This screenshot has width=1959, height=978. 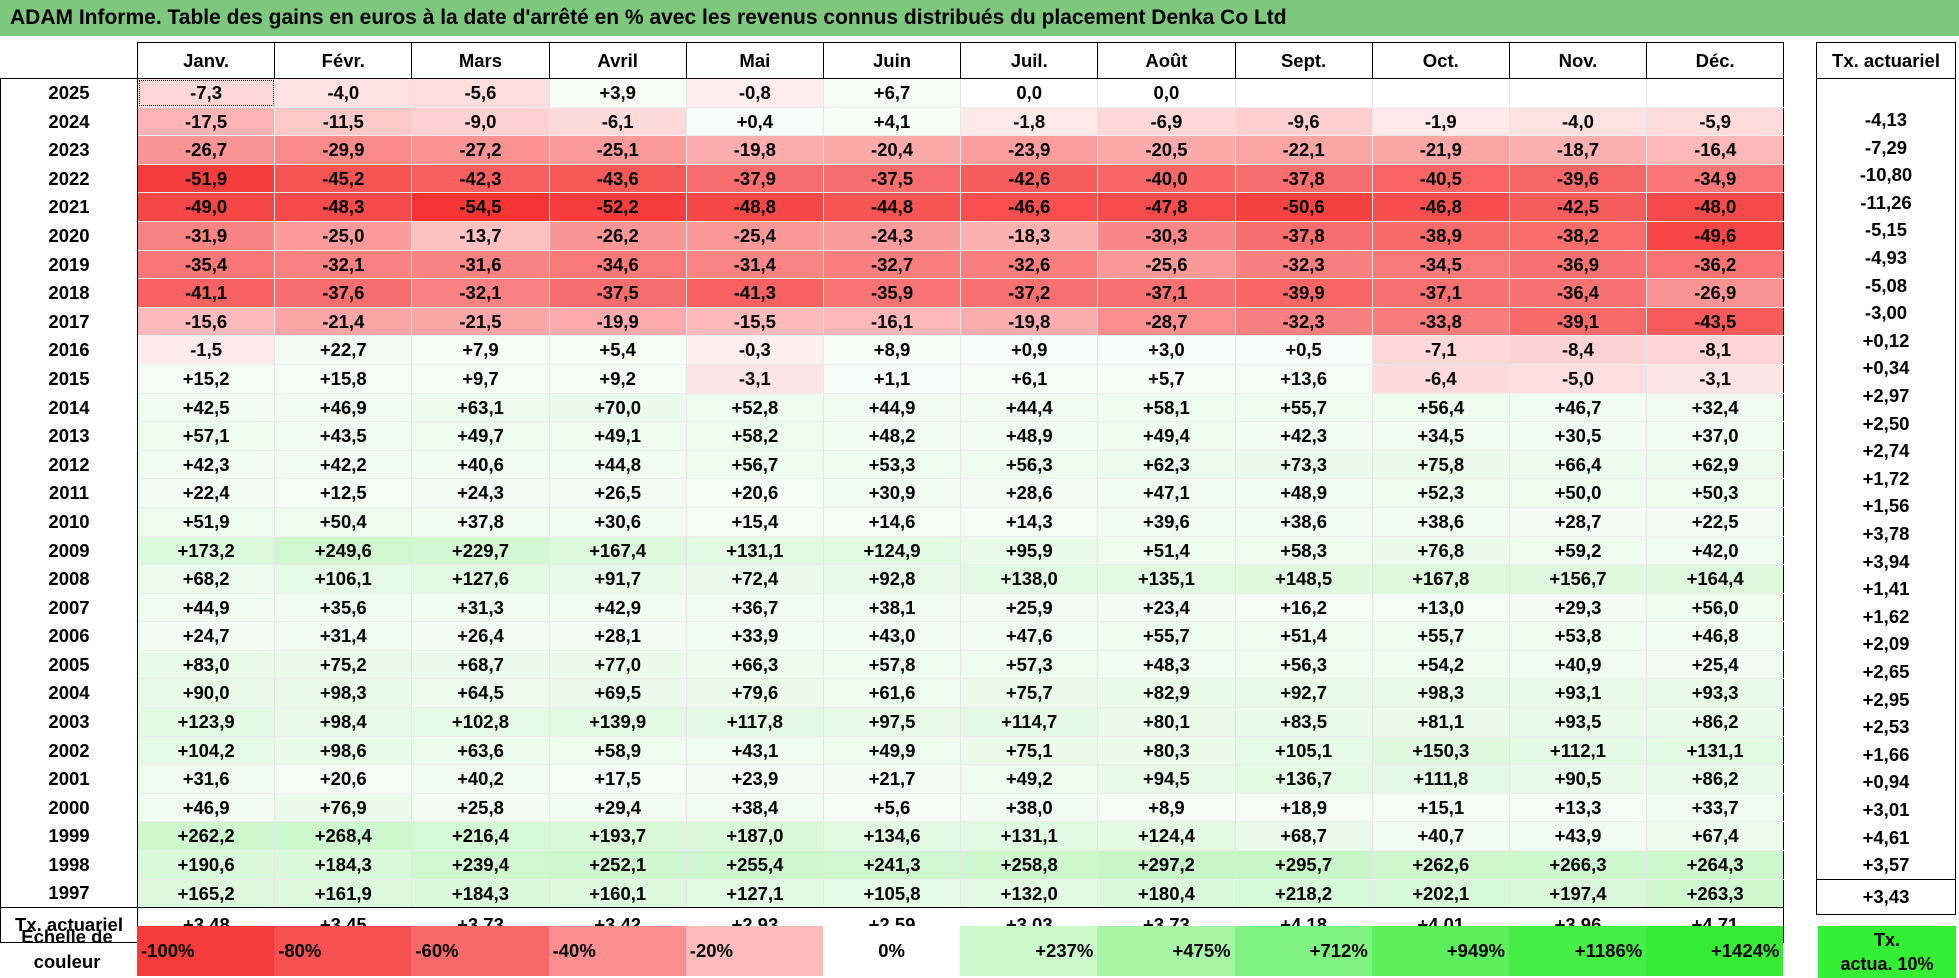 I want to click on gain-cell: +25,8, so click(x=480, y=808).